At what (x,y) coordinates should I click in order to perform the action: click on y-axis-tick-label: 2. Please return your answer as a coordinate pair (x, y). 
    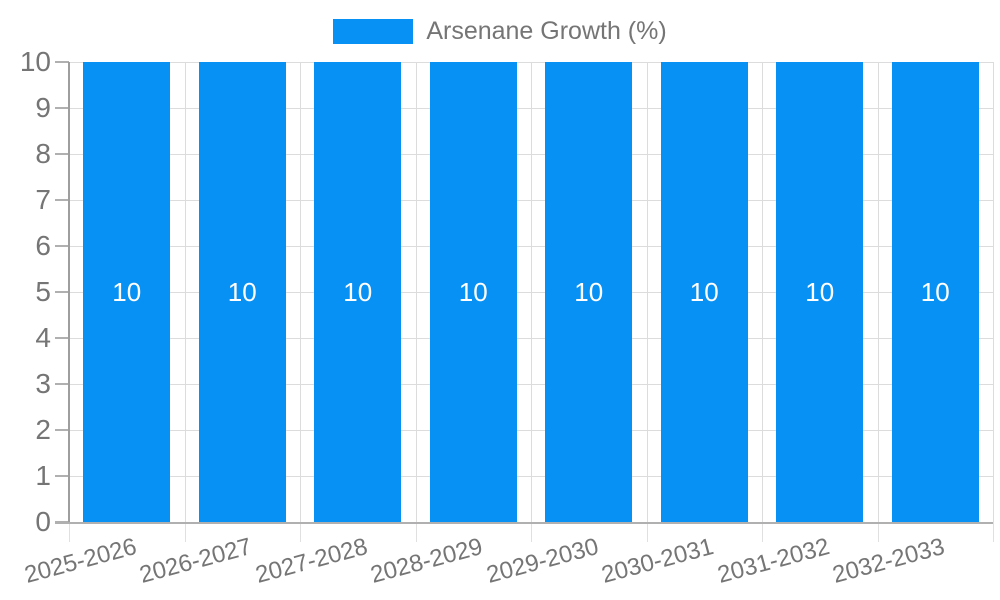
    Looking at the image, I should click on (43, 429).